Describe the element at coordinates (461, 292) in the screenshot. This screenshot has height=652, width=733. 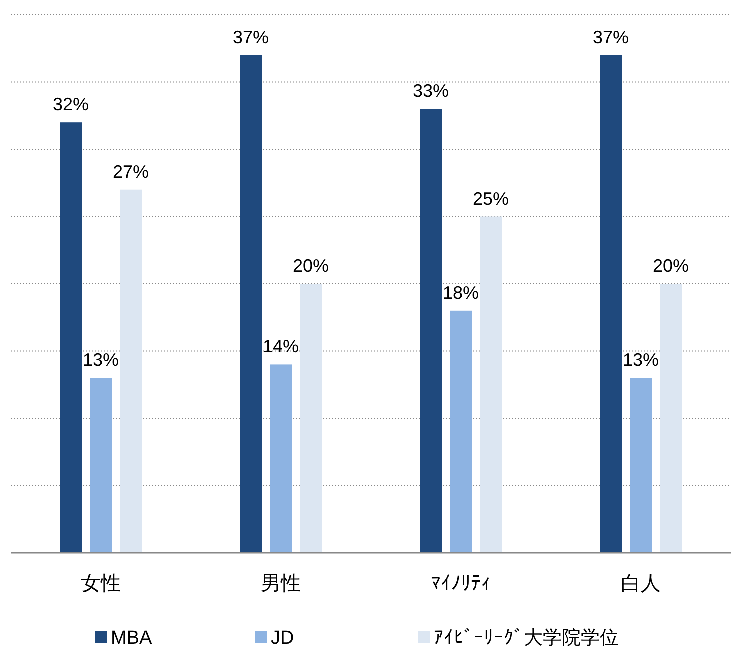
I see `data-label: 18%` at that location.